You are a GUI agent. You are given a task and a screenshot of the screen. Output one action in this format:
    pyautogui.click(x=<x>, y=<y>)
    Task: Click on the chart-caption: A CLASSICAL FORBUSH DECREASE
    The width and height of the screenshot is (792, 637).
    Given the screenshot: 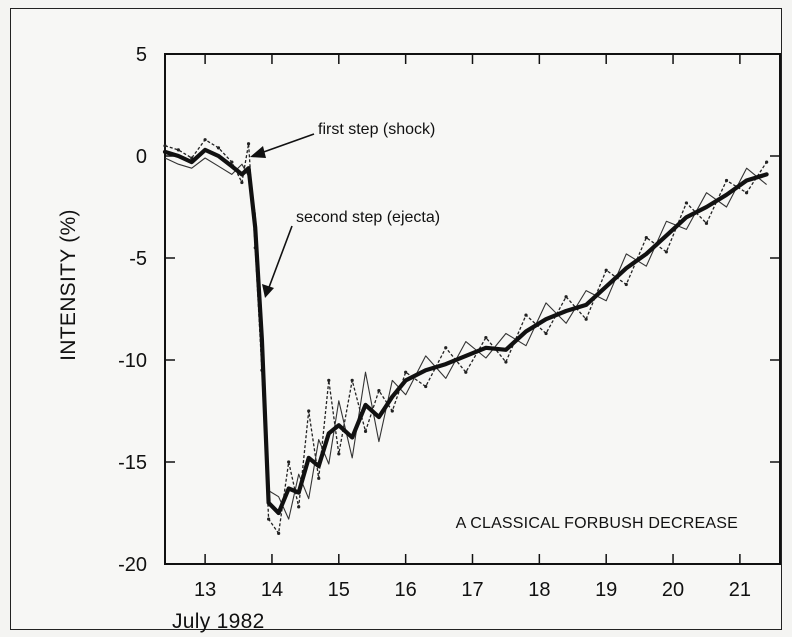 What is the action you would take?
    pyautogui.click(x=597, y=523)
    